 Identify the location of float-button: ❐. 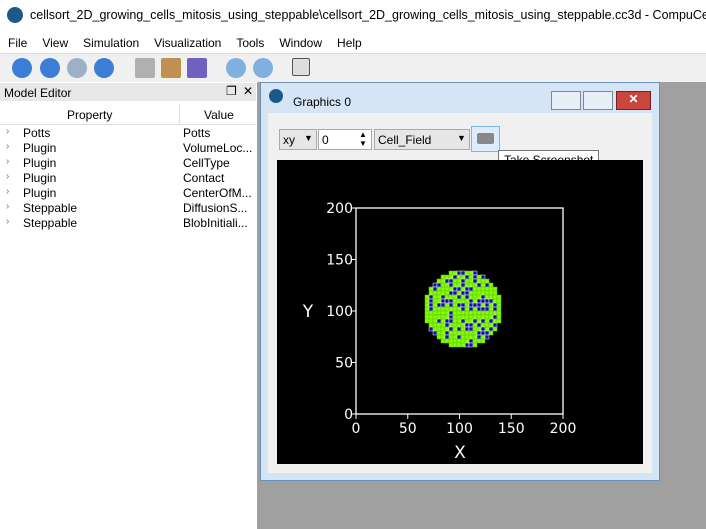
(231, 91).